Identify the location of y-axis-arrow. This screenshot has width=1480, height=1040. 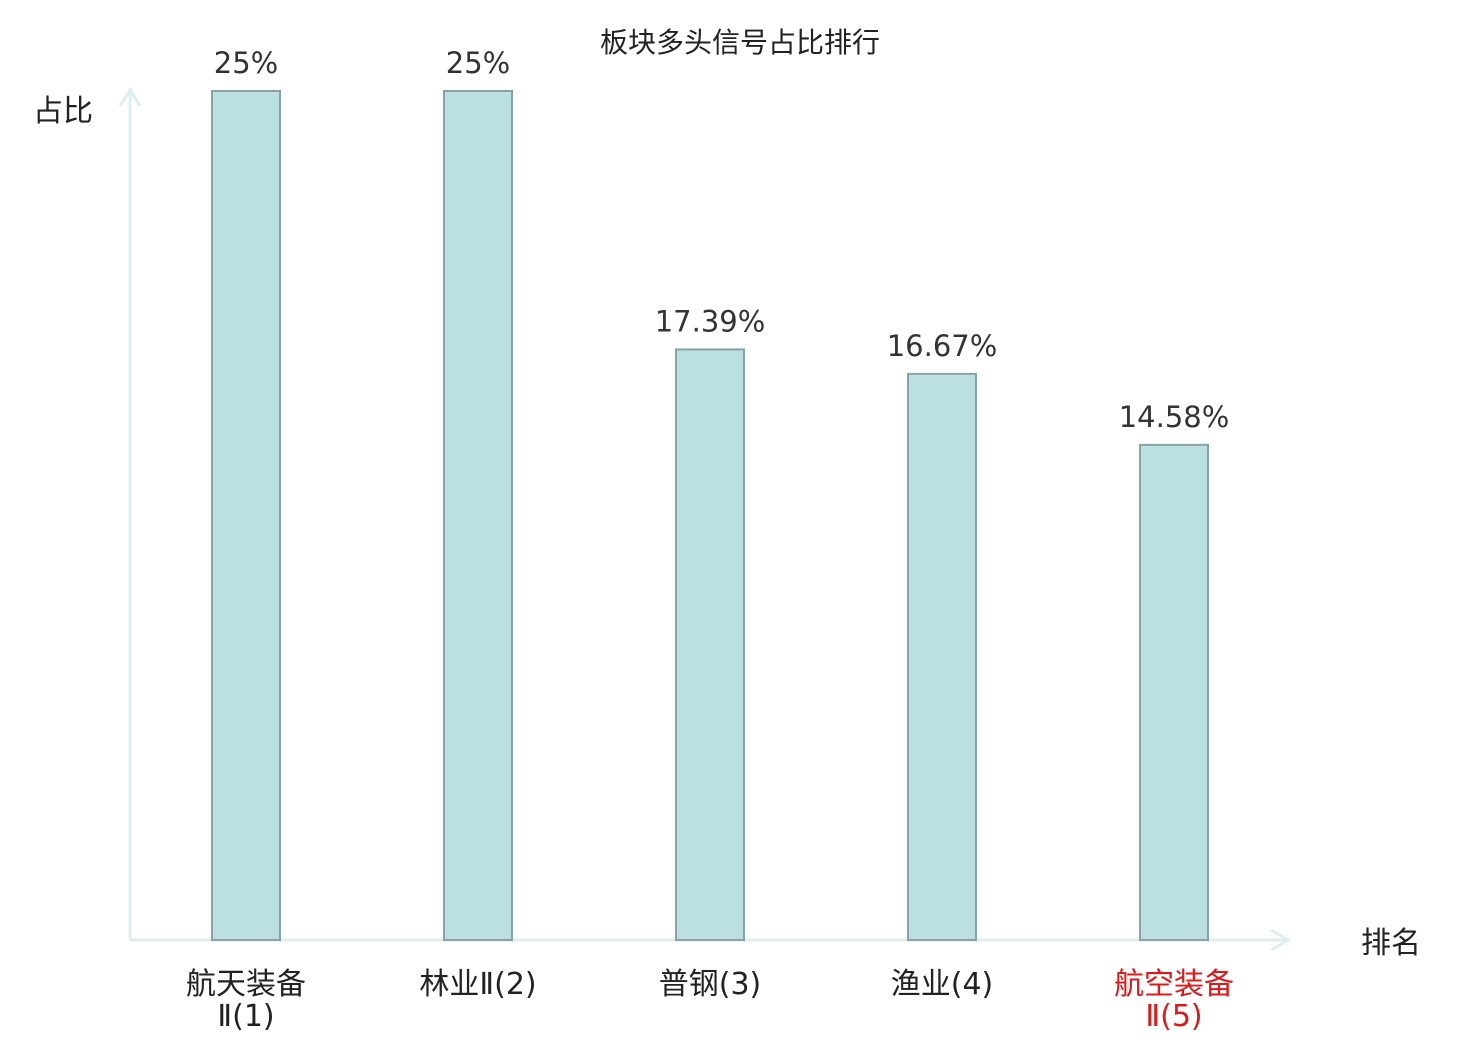
(130, 97).